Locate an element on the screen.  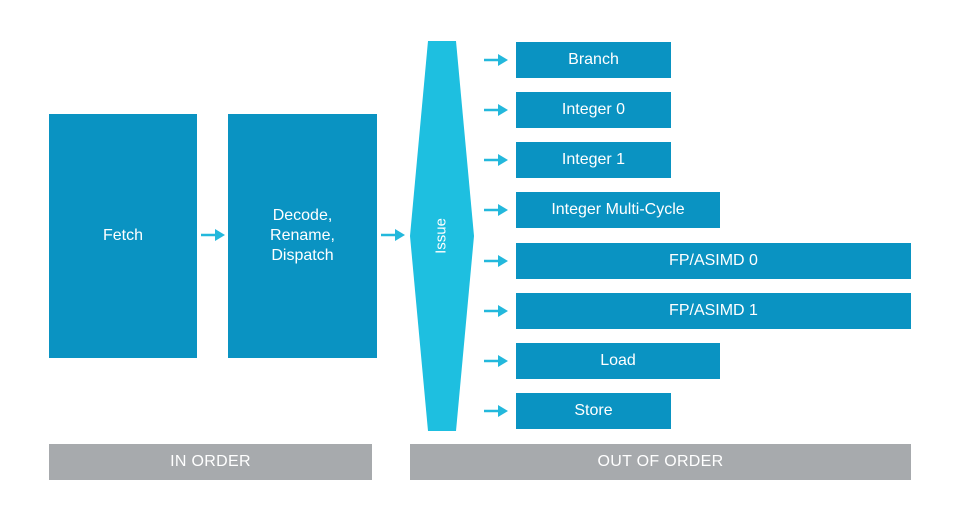
arrow-to-integer-multi-cycle is located at coordinates (496, 210).